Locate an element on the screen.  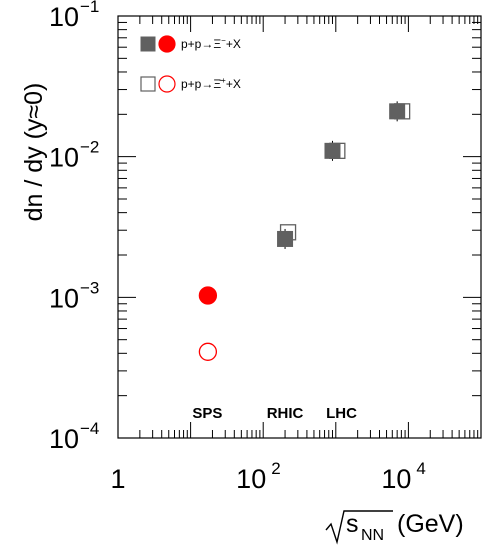
y-tick-label-exponent: −3 is located at coordinates (89, 287).